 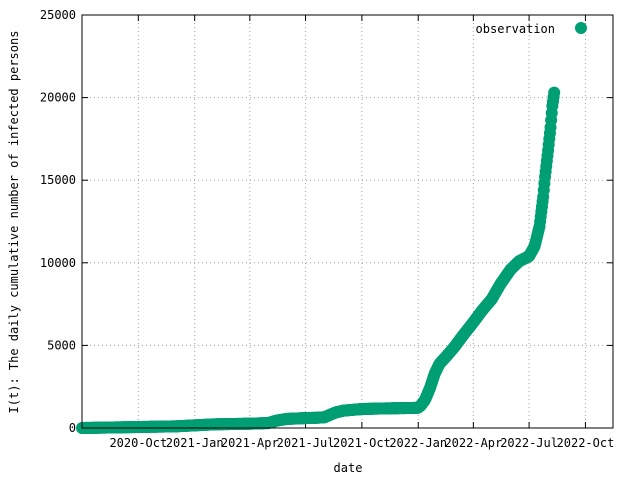 What do you see at coordinates (515, 29) in the screenshot?
I see `legend-label-observation: observation` at bounding box center [515, 29].